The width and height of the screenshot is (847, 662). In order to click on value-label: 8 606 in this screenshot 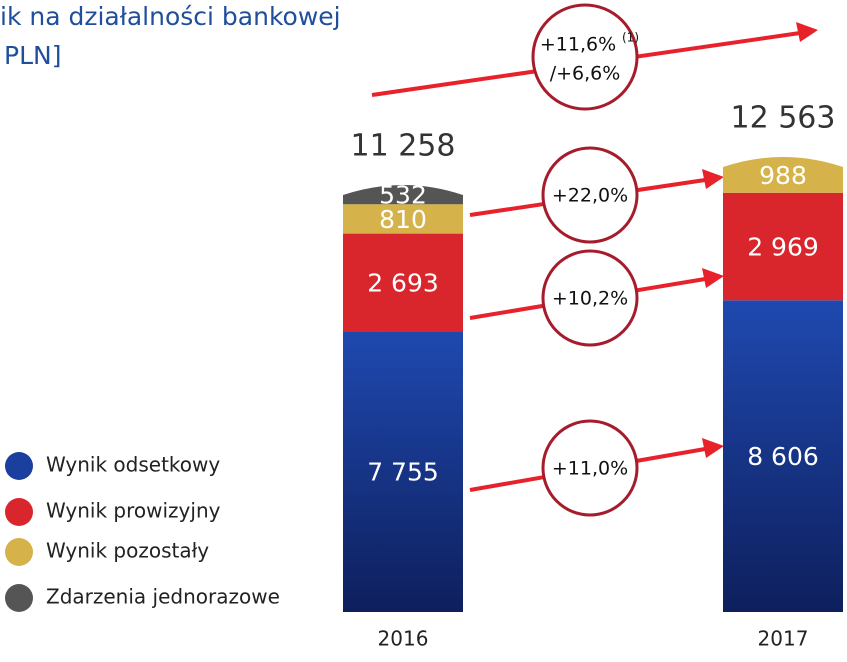, I will do `click(783, 456)`.